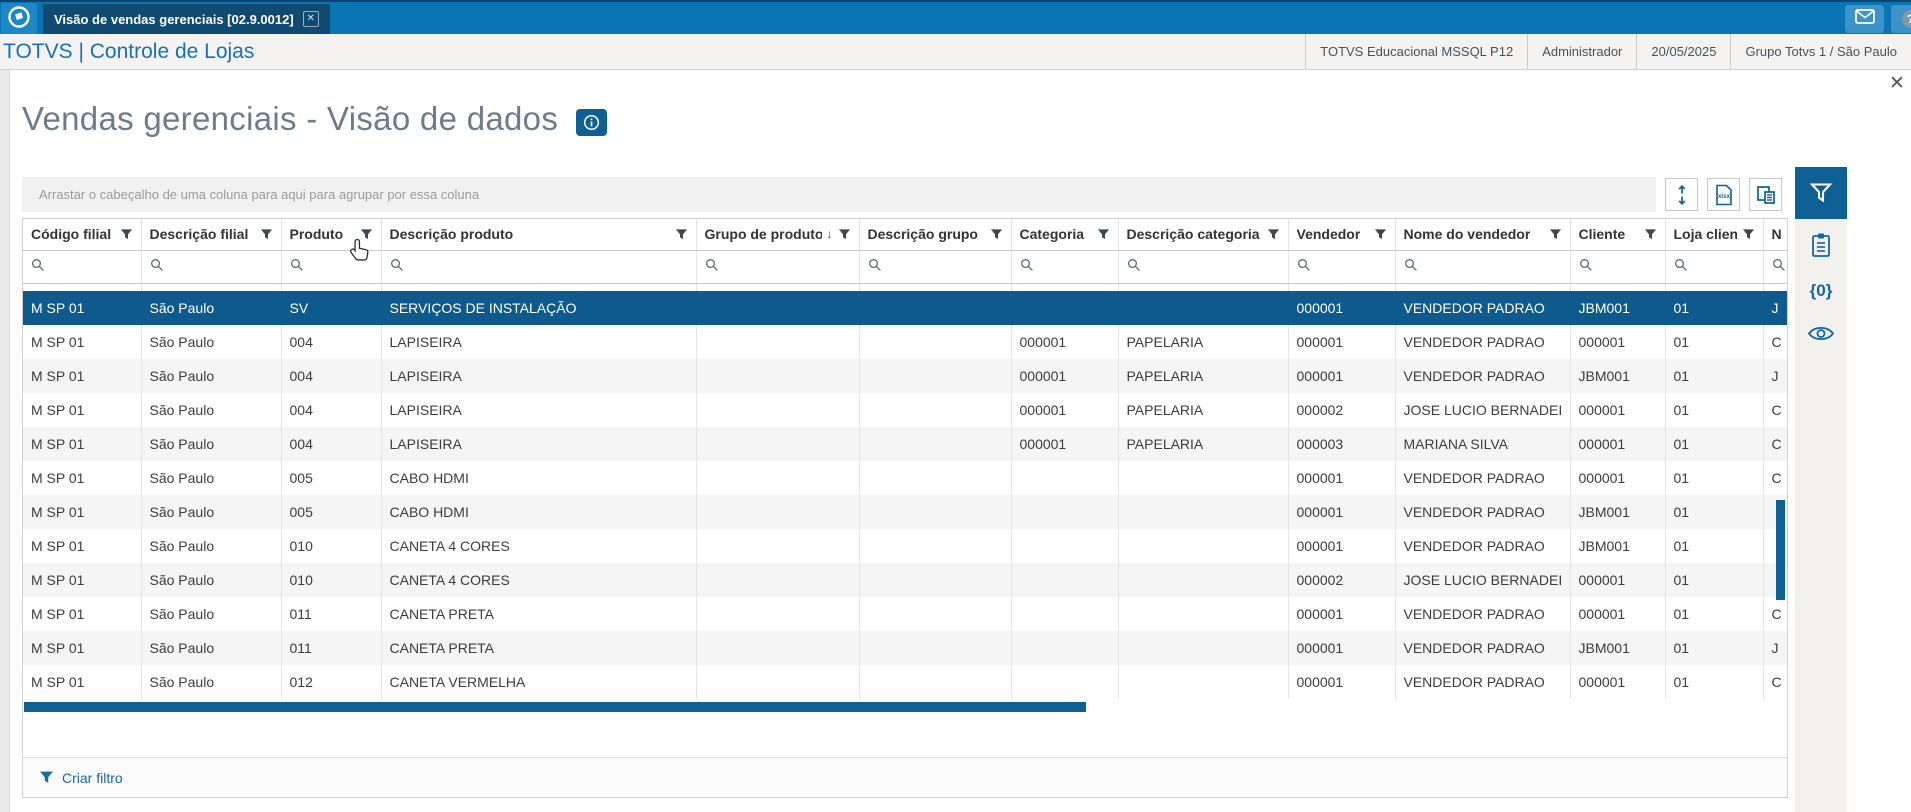 The height and width of the screenshot is (812, 1911). I want to click on horizontal-scrollbar, so click(905, 707).